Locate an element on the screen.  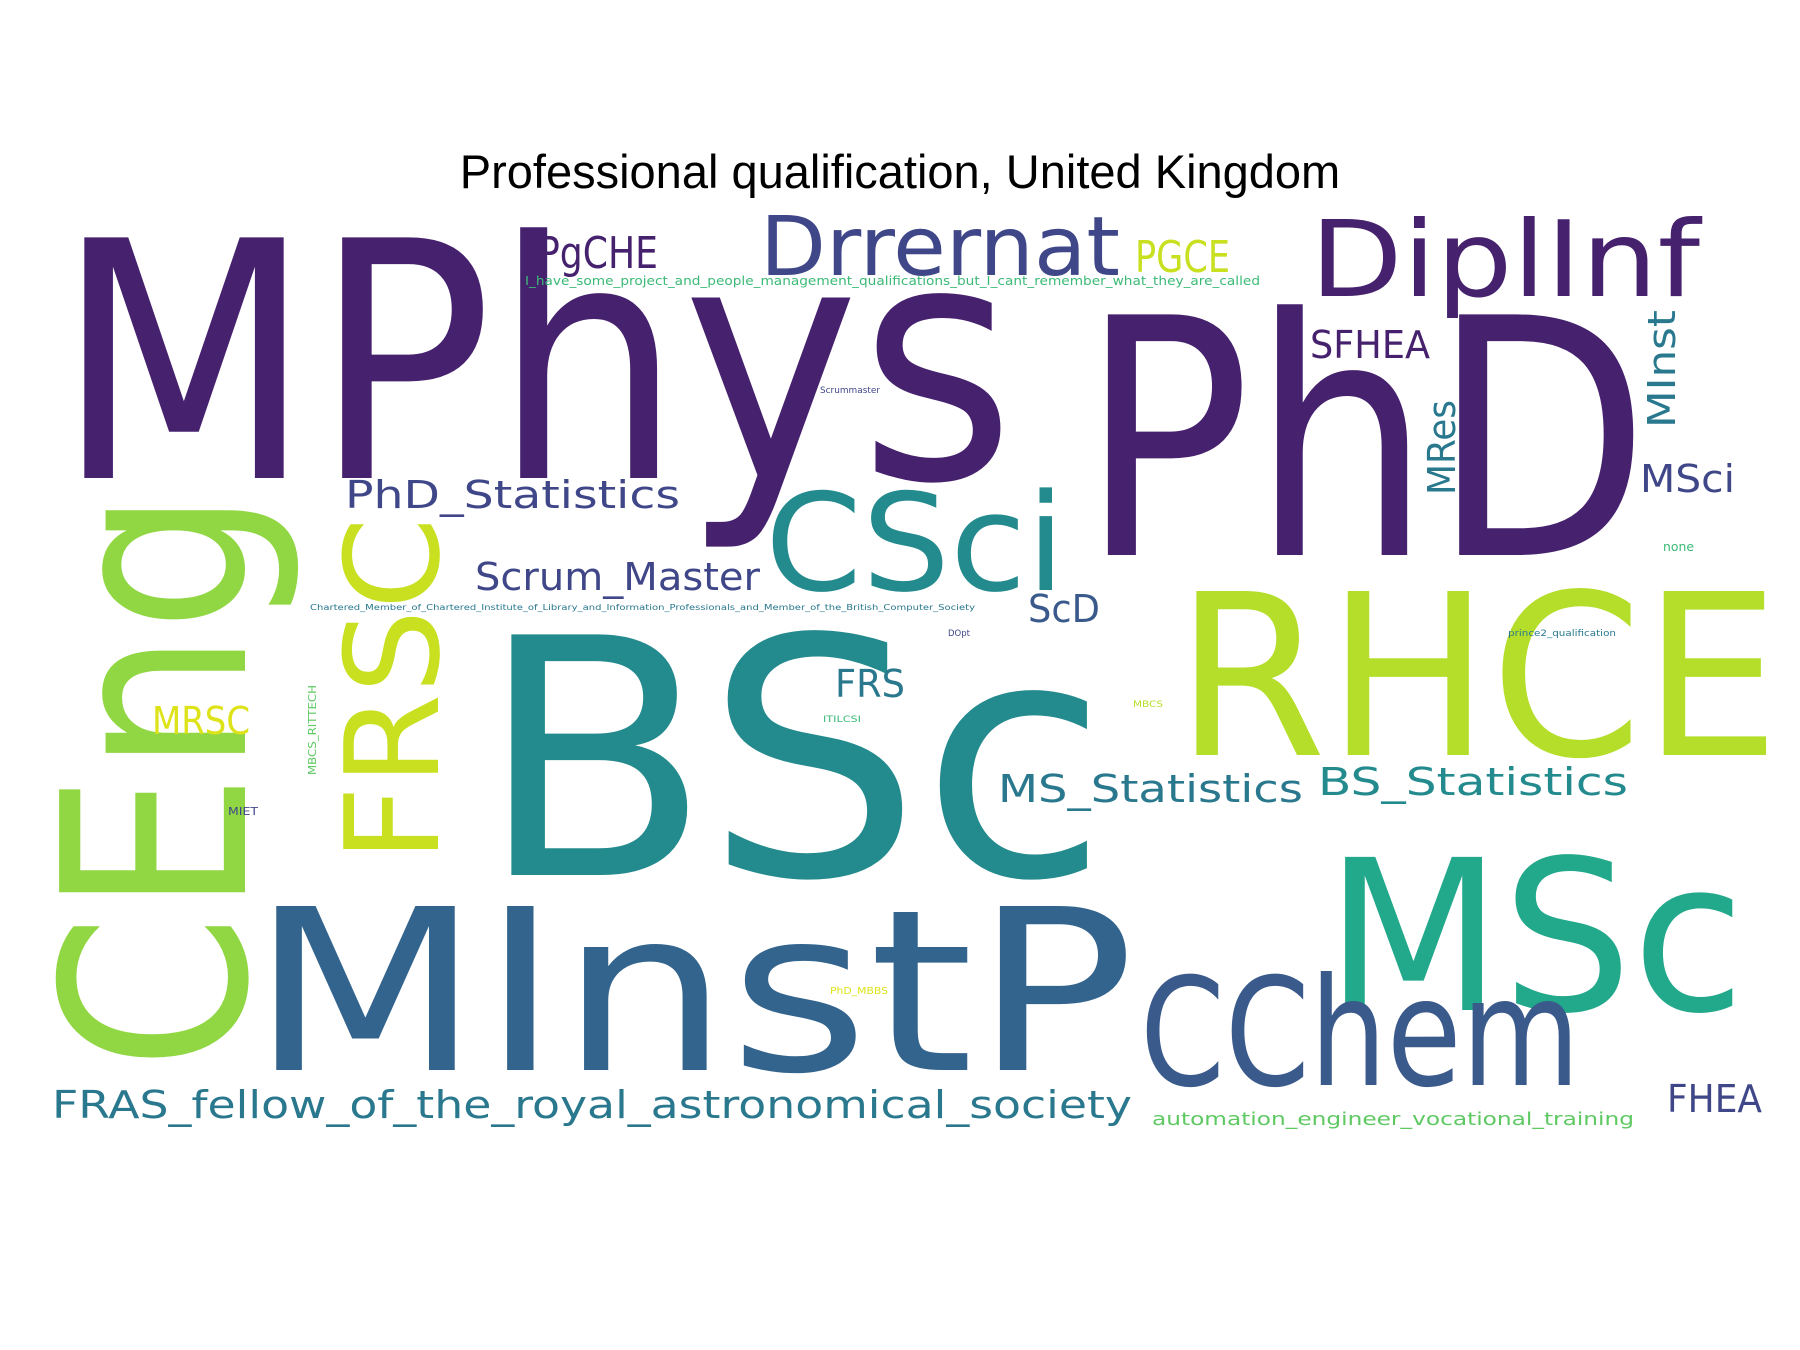
word-rhce: RHCE is located at coordinates (1477, 678).